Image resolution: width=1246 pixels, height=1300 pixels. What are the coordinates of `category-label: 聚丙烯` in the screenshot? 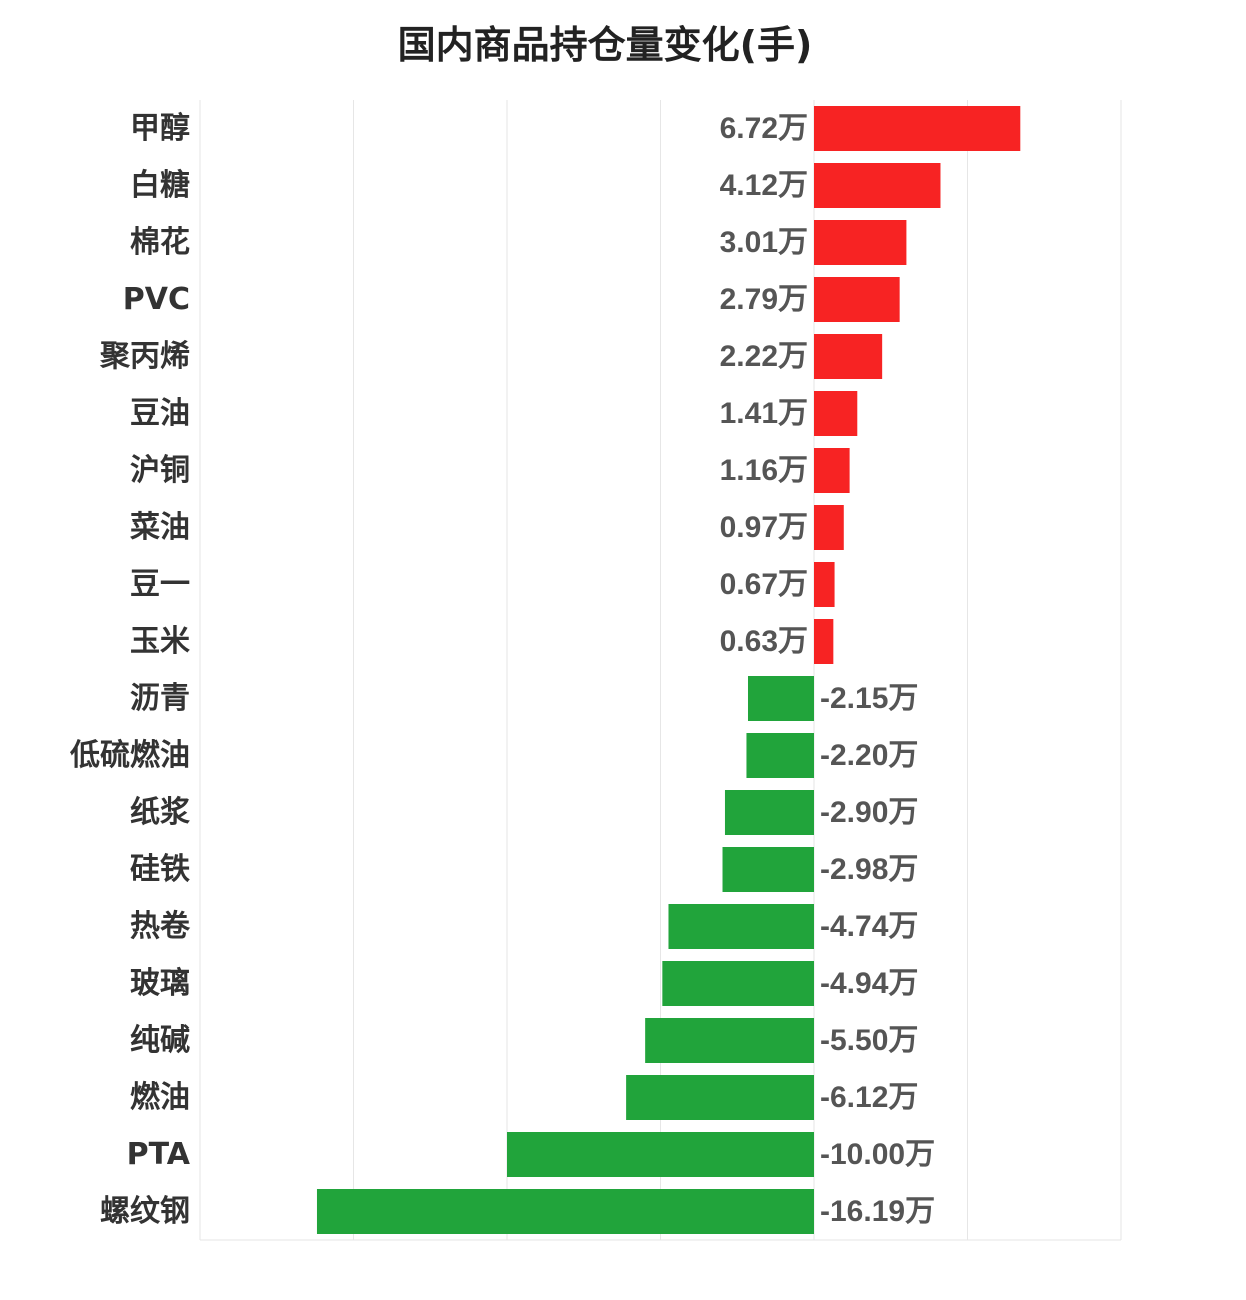 It's located at (144, 356).